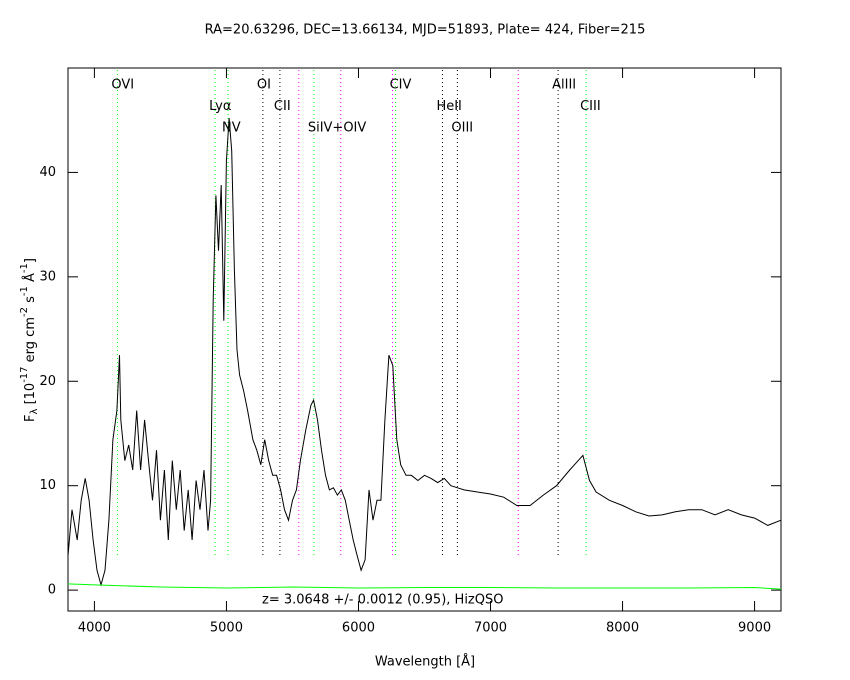 The width and height of the screenshot is (850, 680). Describe the element at coordinates (425, 662) in the screenshot. I see `x-axis-label: Wavelength [Å]` at that location.